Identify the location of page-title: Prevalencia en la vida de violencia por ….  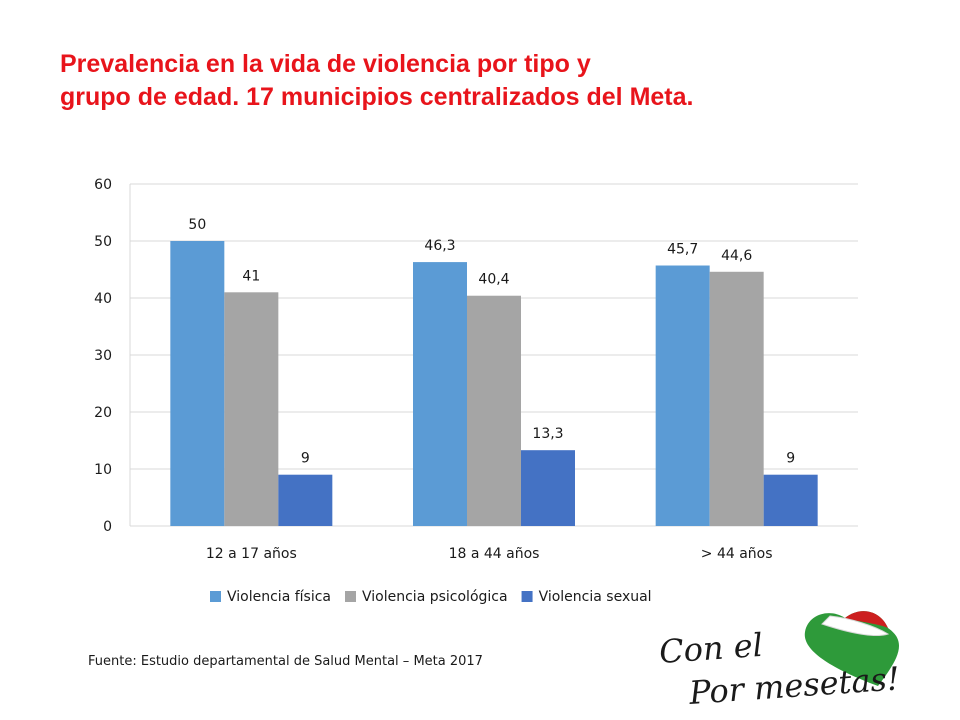
(490, 81).